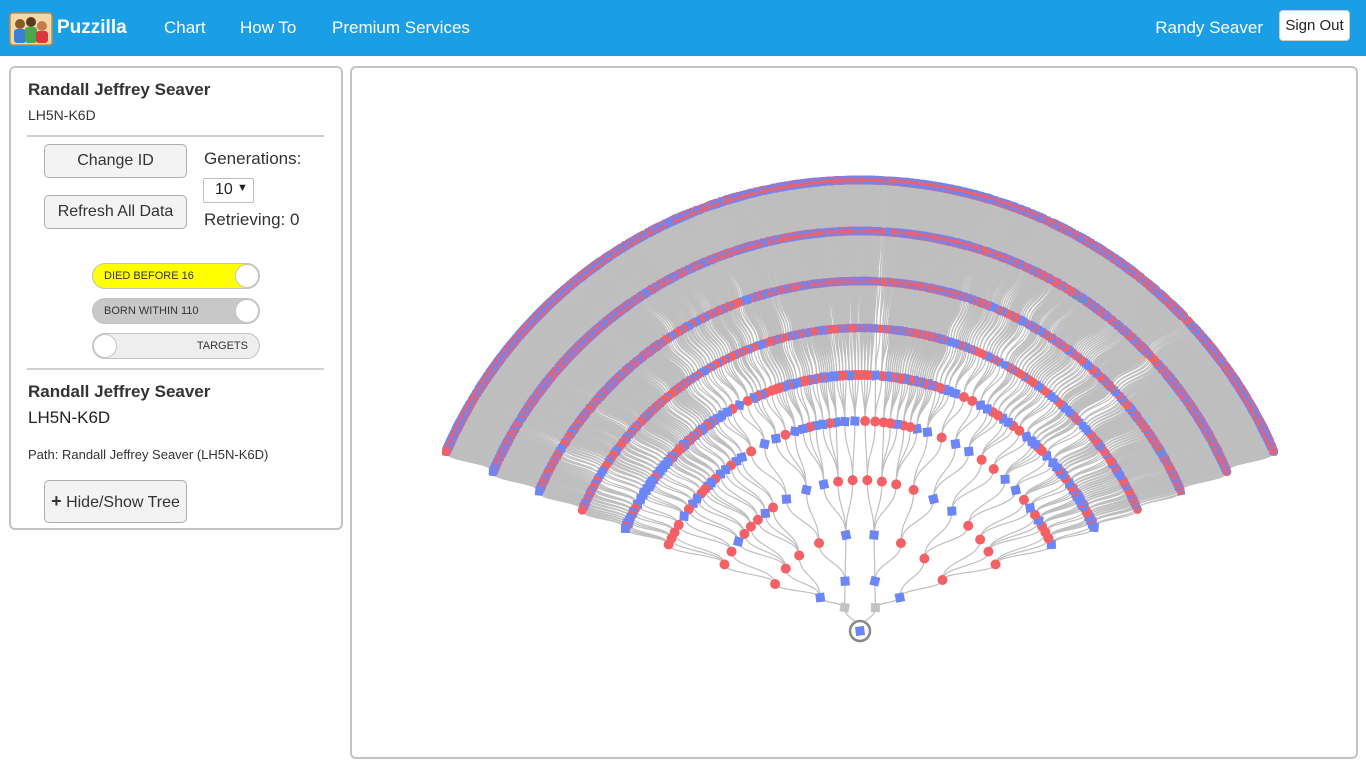 This screenshot has width=1366, height=768. I want to click on selected-person-name: Randall Jeffrey Seaver, so click(119, 392).